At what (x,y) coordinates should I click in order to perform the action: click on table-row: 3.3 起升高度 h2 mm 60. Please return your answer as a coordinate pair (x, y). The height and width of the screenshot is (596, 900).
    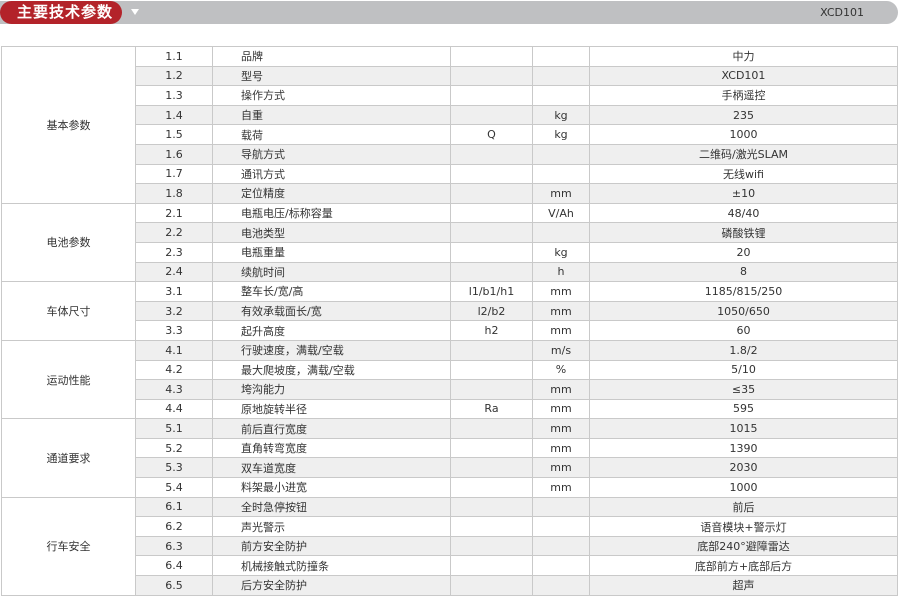
    Looking at the image, I should click on (450, 330).